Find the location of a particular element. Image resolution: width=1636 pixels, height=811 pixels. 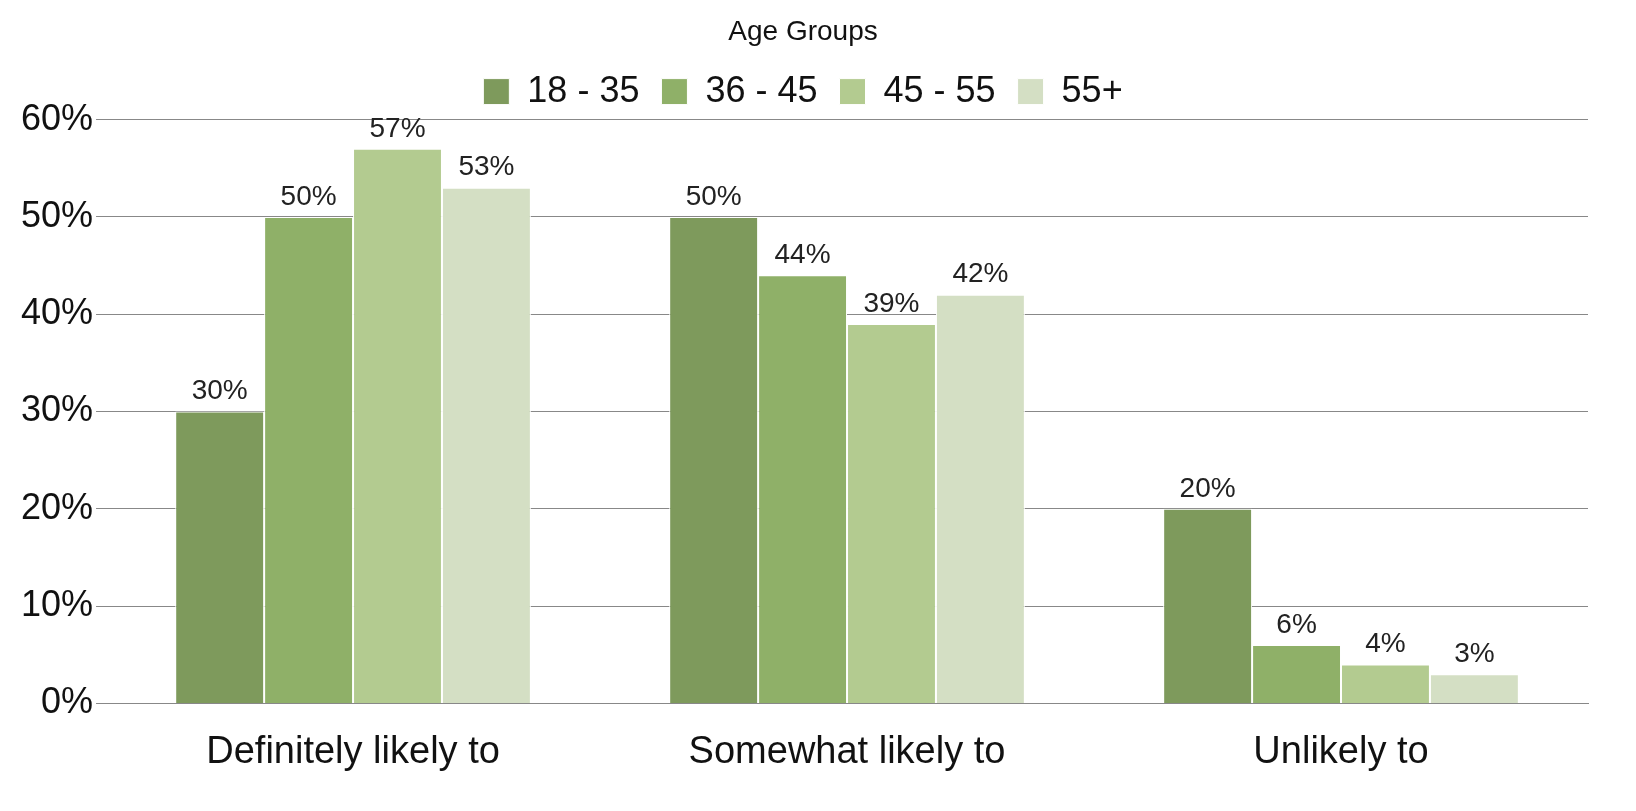

y-tick-label: 0% is located at coordinates (67, 701).